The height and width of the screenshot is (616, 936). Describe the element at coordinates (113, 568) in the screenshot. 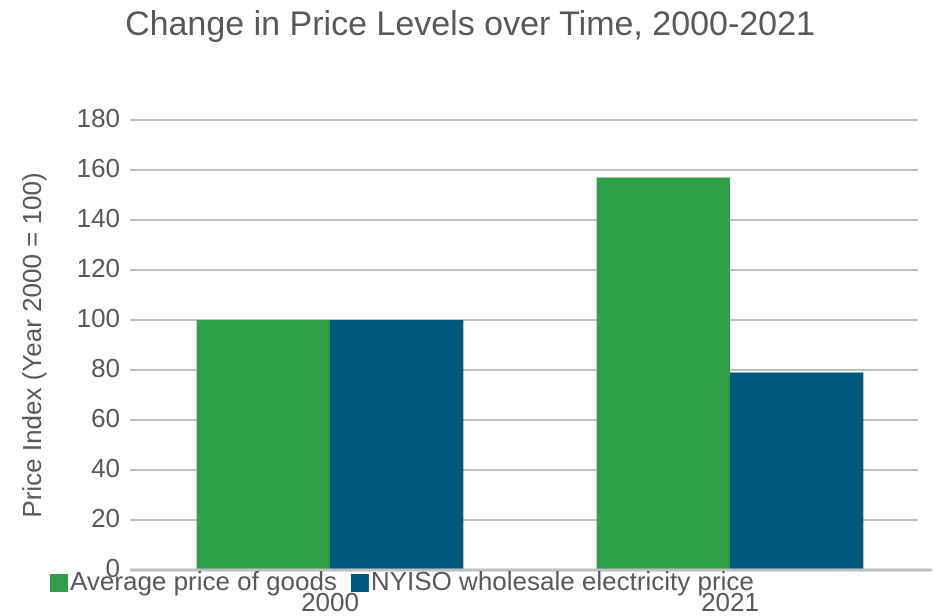

I see `y-tick-label: 0` at that location.